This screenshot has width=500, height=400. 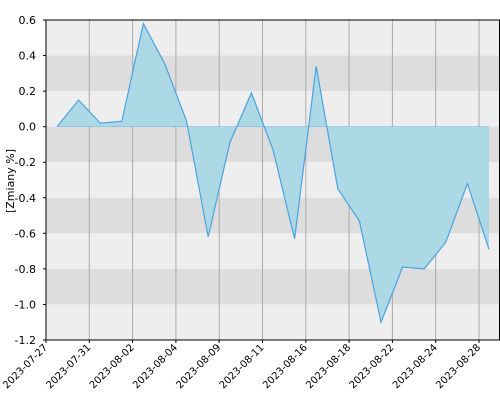 What do you see at coordinates (28, 91) in the screenshot?
I see `y-tick-label: 0.2` at bounding box center [28, 91].